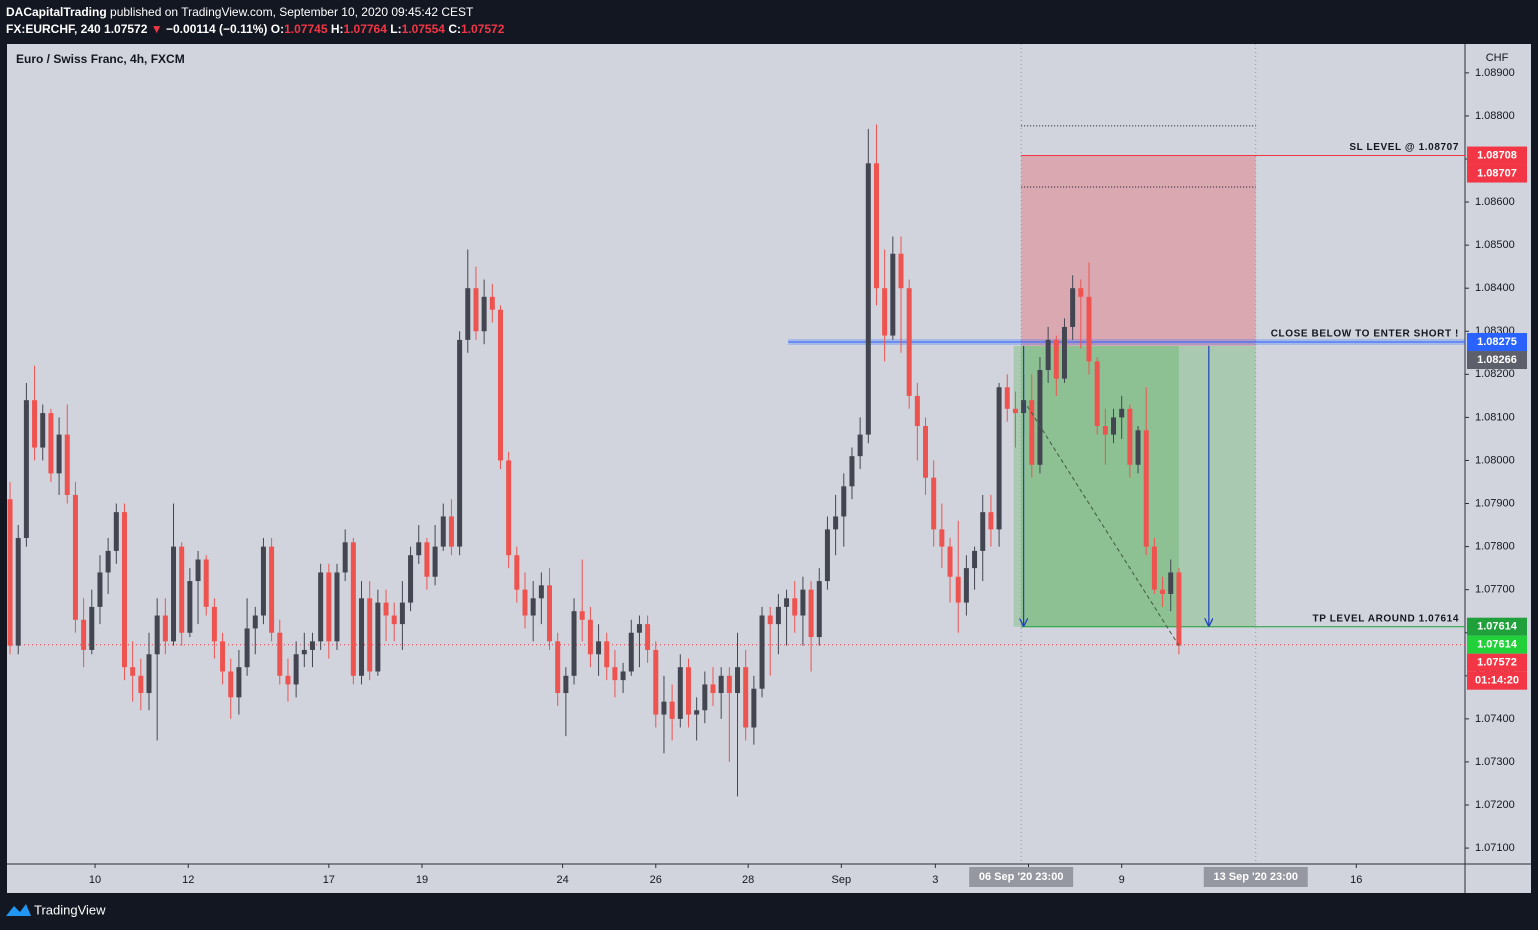  What do you see at coordinates (1495, 503) in the screenshot?
I see `y-tick-label: 1.07900` at bounding box center [1495, 503].